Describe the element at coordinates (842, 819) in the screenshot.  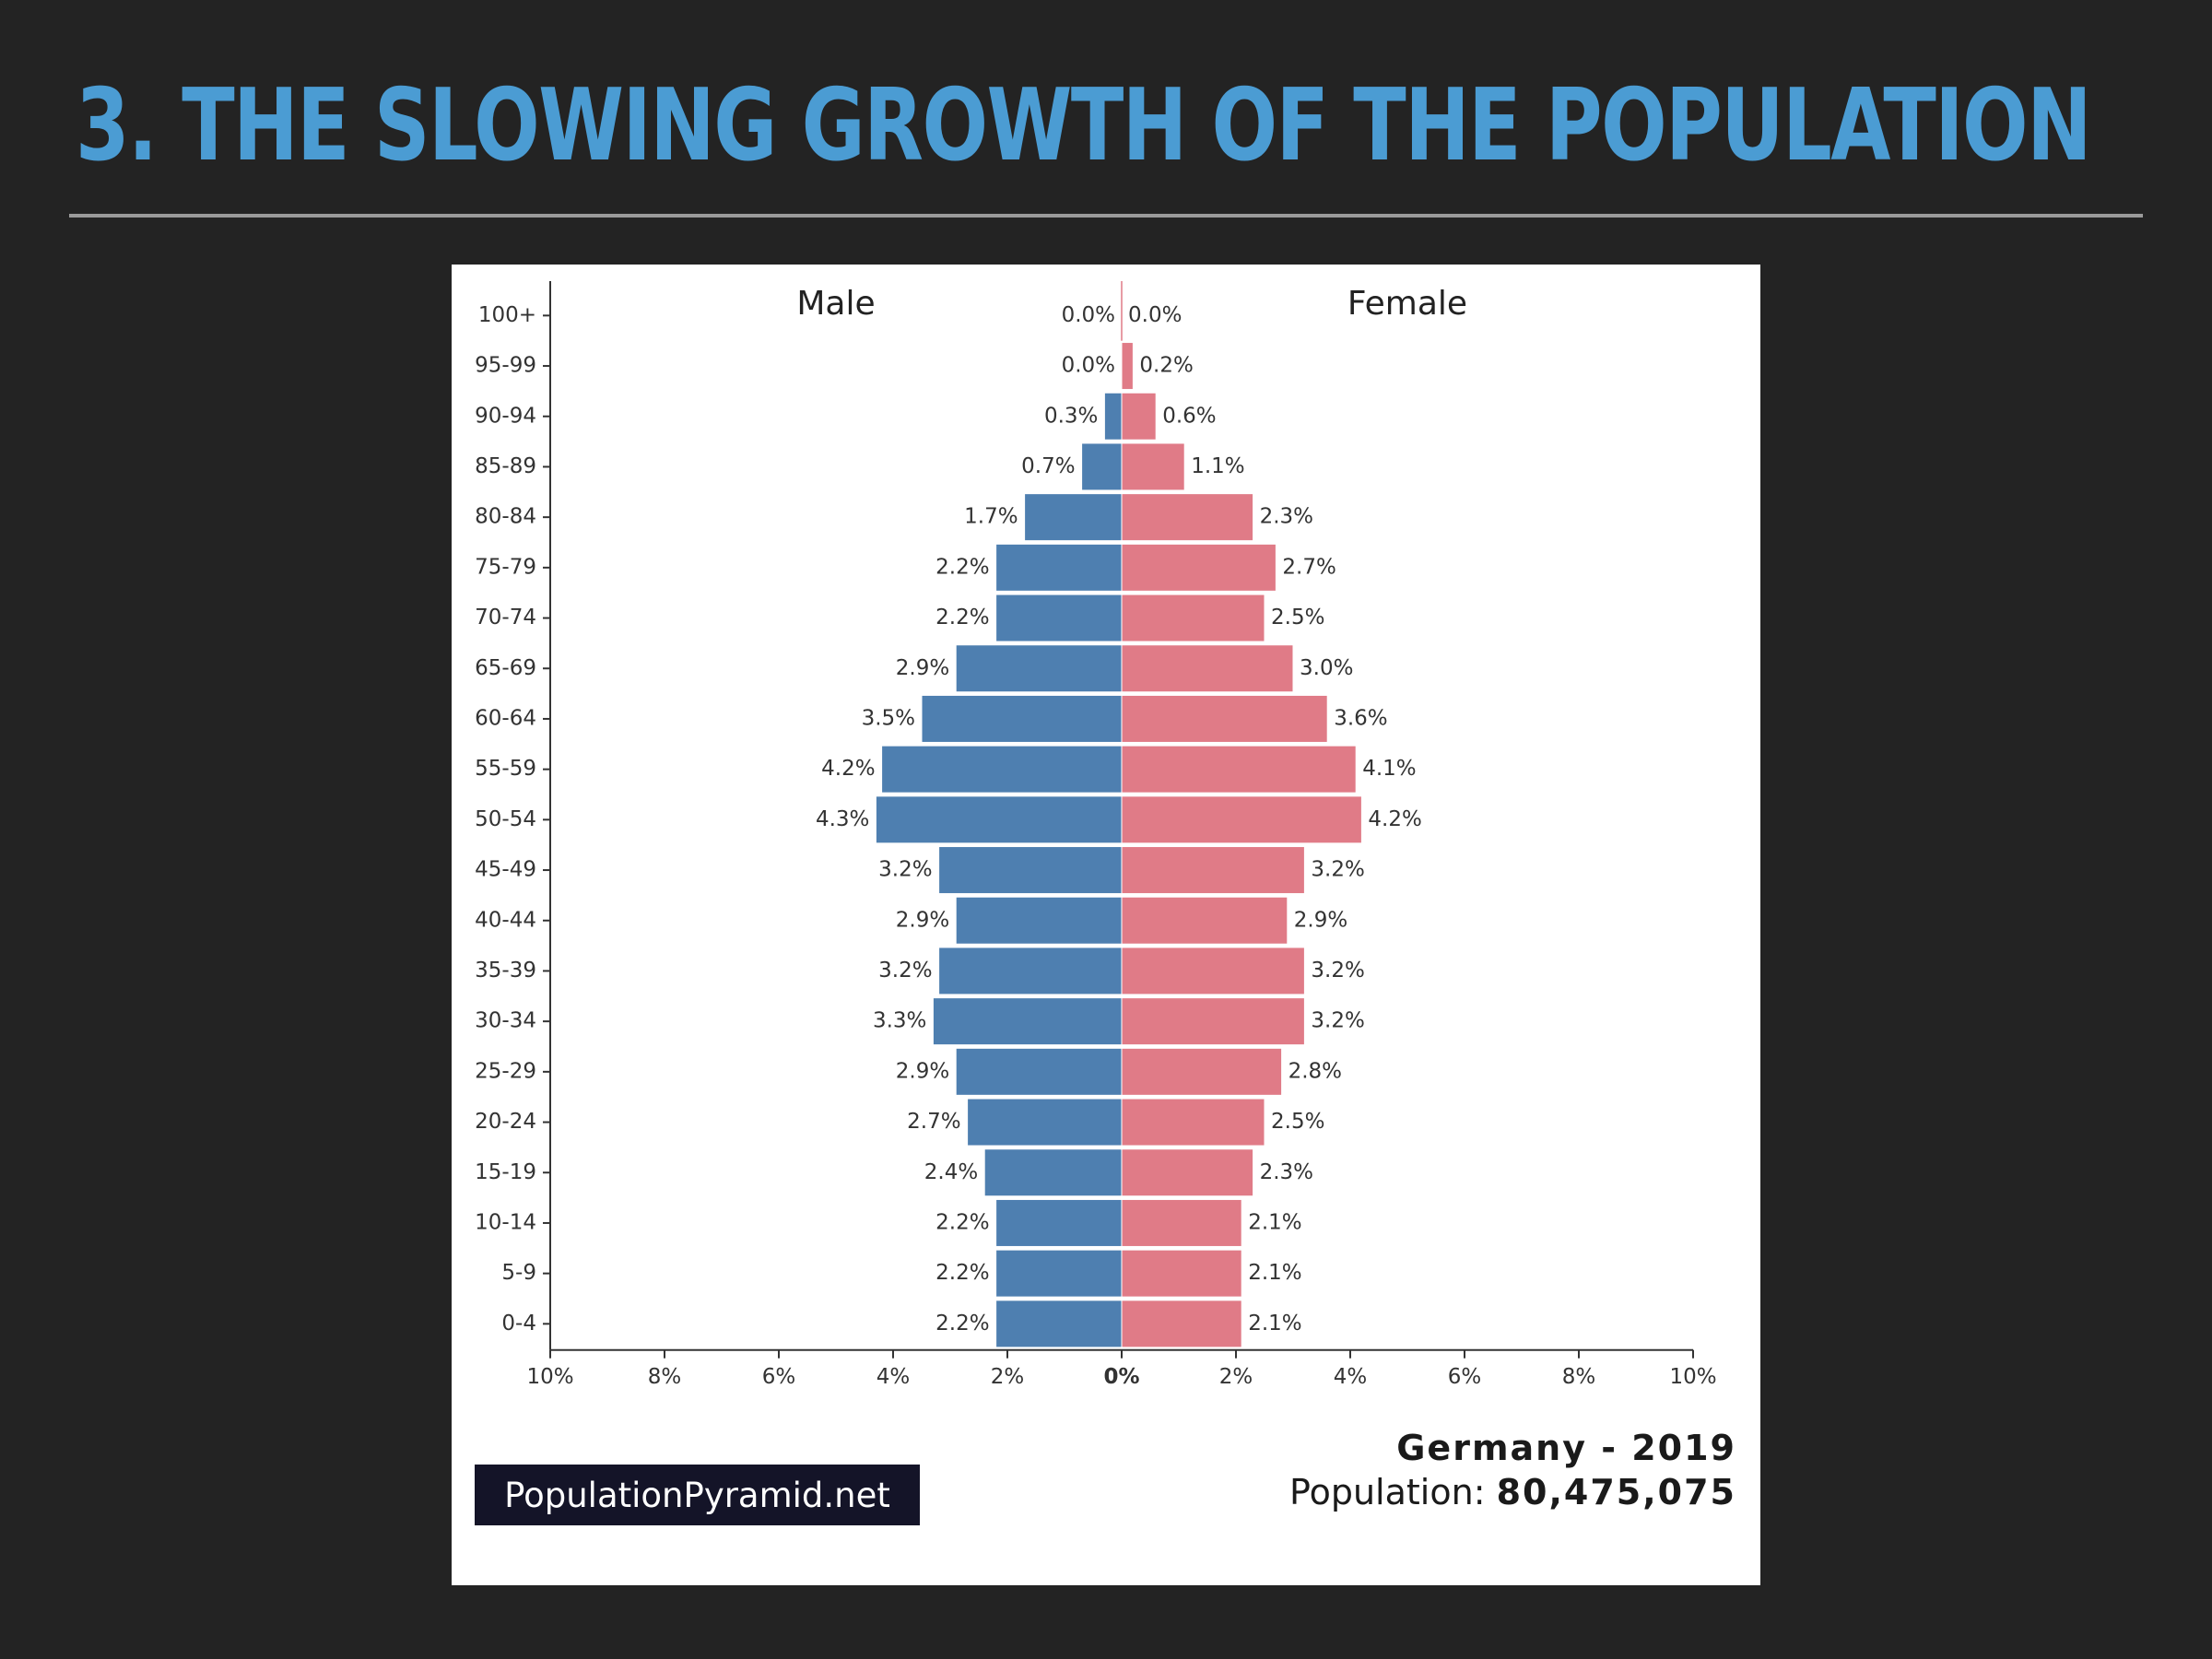
I see `male-value-label: 4.3%` at that location.